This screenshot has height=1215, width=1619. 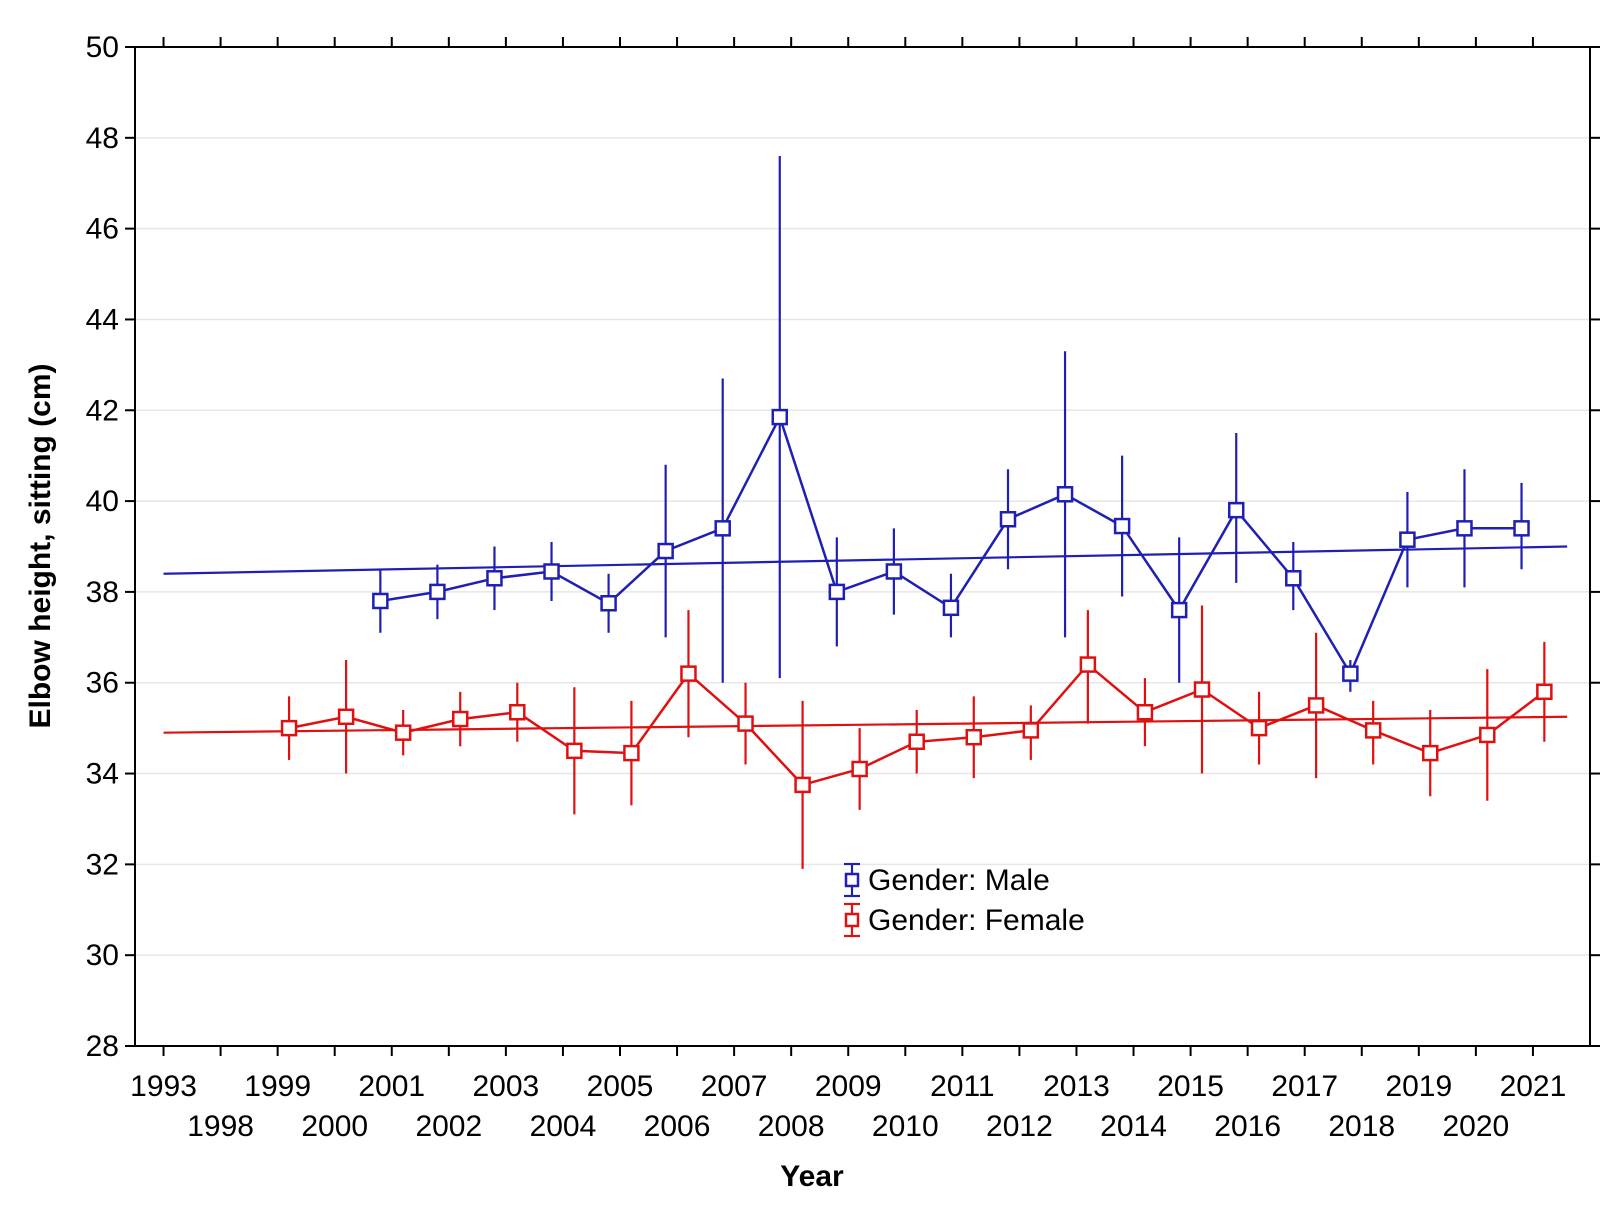 I want to click on data-point-male-2009, so click(x=837, y=592).